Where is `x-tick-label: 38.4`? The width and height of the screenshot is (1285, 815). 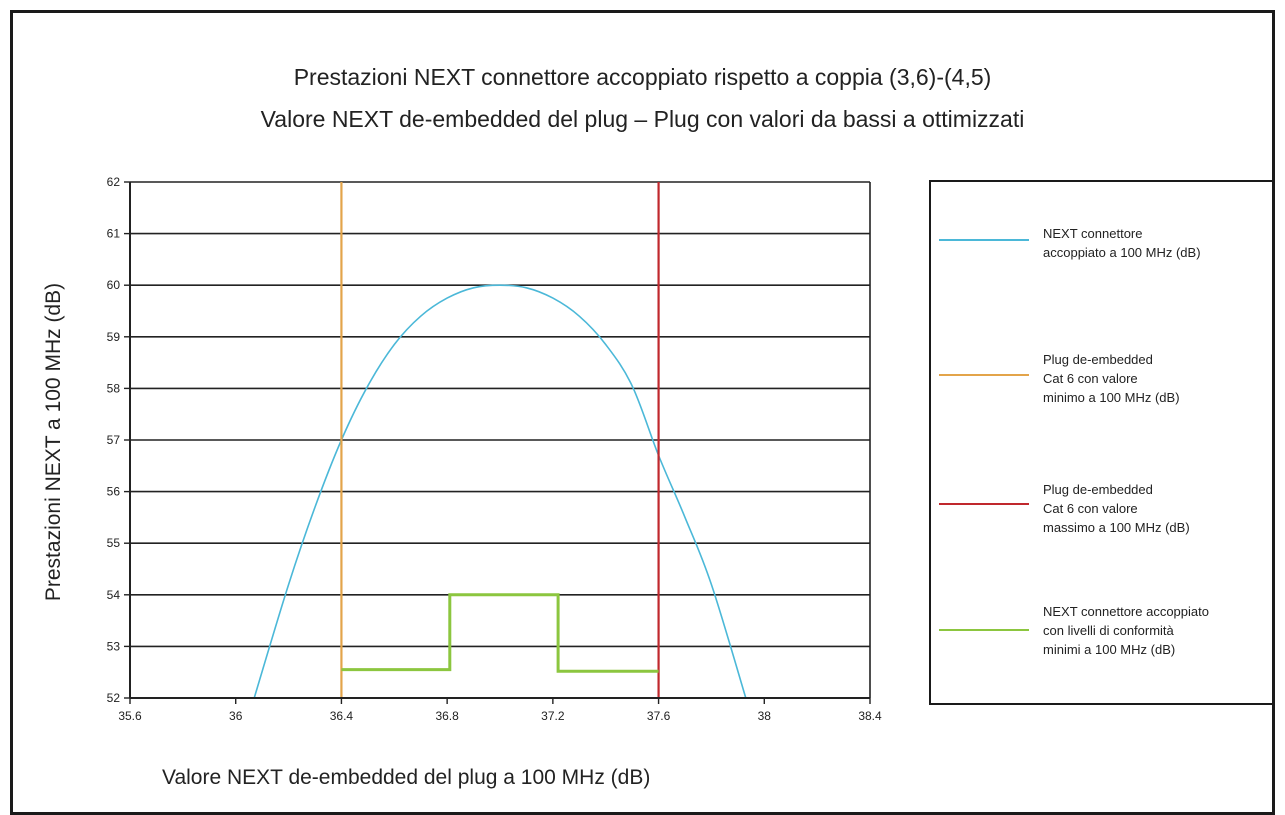 x-tick-label: 38.4 is located at coordinates (870, 716).